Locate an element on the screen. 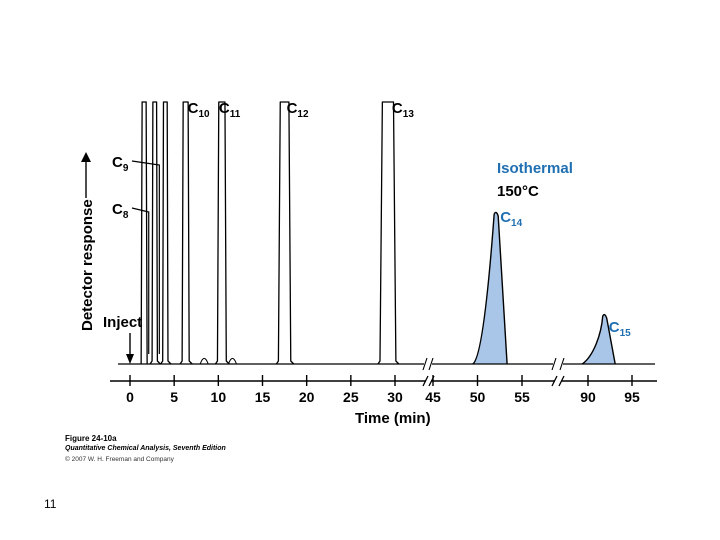  peak-c11 is located at coordinates (222, 233).